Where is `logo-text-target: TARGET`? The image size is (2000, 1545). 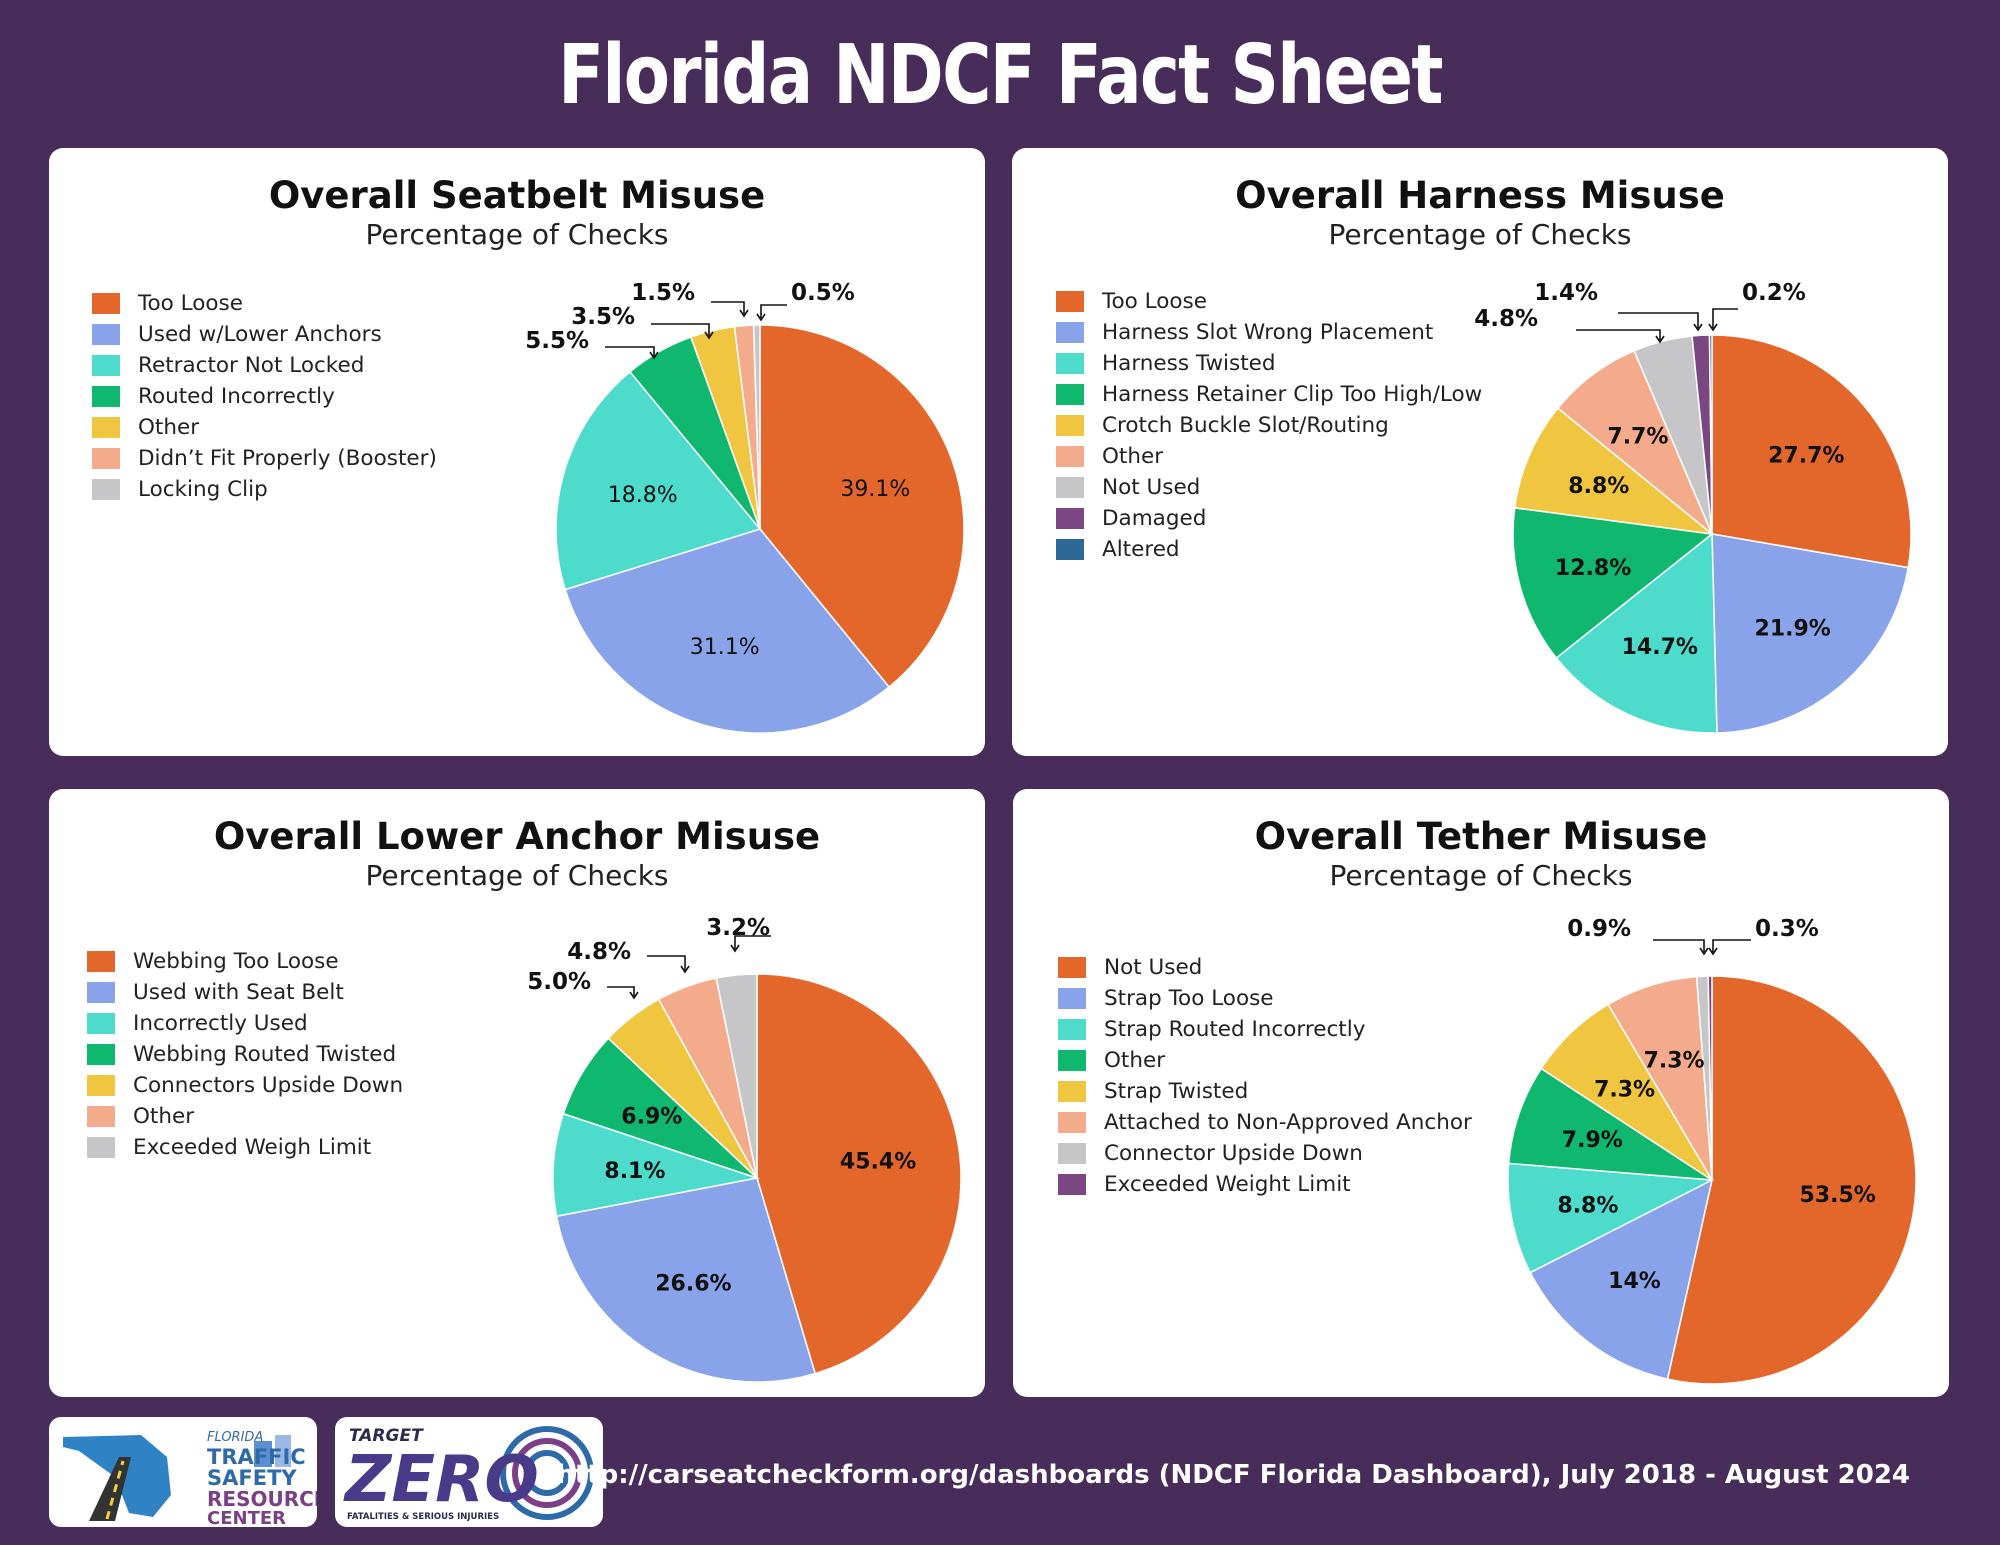 logo-text-target: TARGET is located at coordinates (386, 1436).